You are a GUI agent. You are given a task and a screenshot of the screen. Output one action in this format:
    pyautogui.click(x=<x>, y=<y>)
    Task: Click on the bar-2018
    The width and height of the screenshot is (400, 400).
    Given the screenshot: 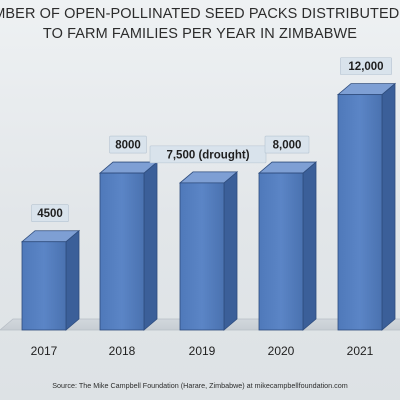 What is the action you would take?
    pyautogui.click(x=128, y=246)
    